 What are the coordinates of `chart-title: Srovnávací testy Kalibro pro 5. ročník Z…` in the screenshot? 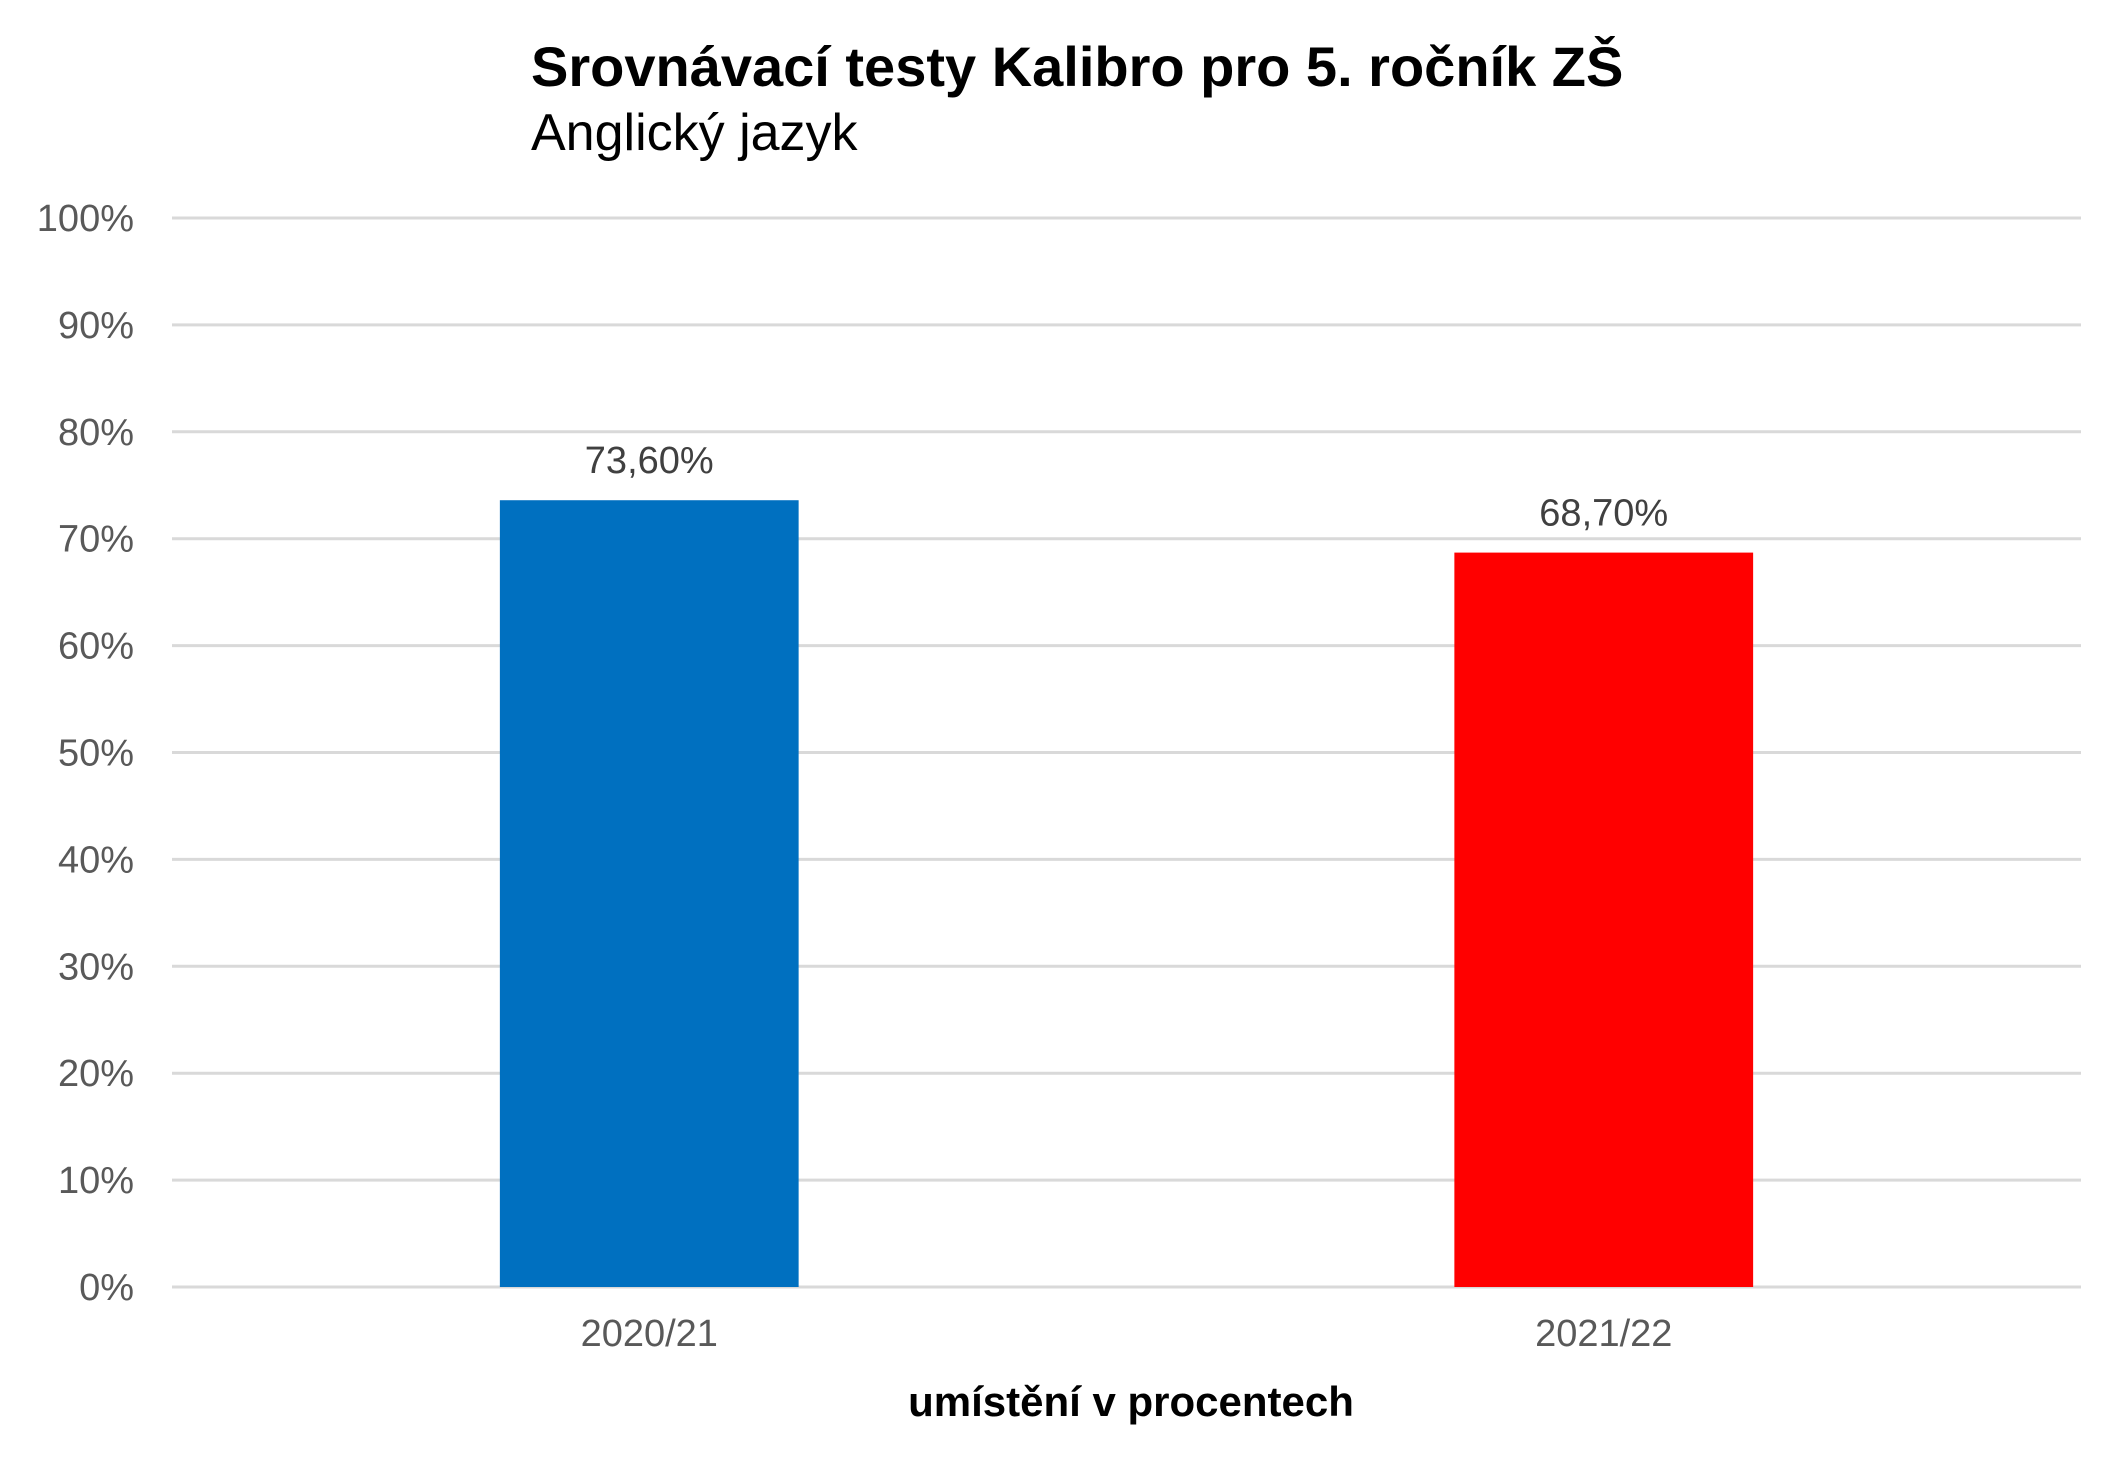 It's located at (1077, 66).